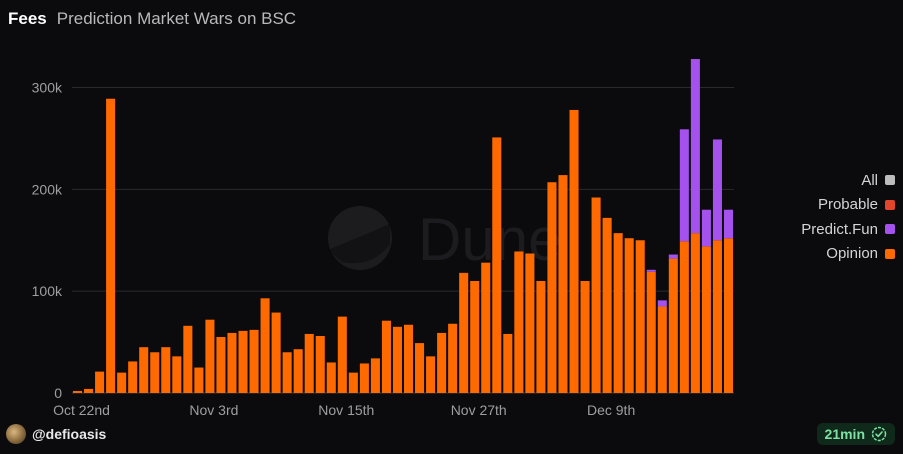 The image size is (903, 454). What do you see at coordinates (58, 393) in the screenshot?
I see `y-tick-label: 0` at bounding box center [58, 393].